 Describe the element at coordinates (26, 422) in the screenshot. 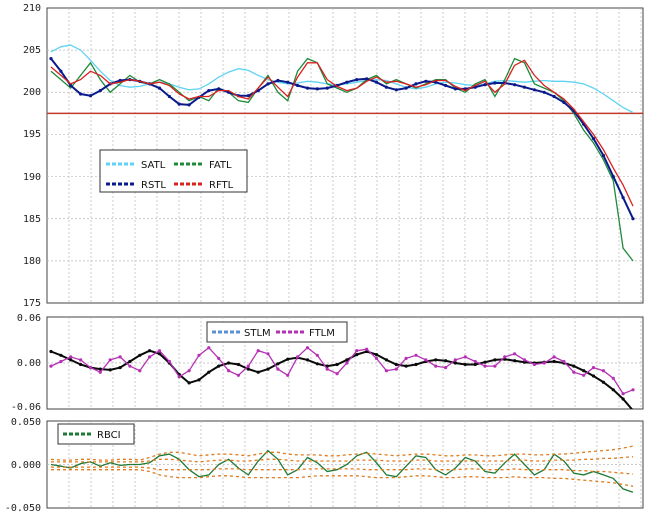

I see `rbci-y-tick: 0.050` at that location.